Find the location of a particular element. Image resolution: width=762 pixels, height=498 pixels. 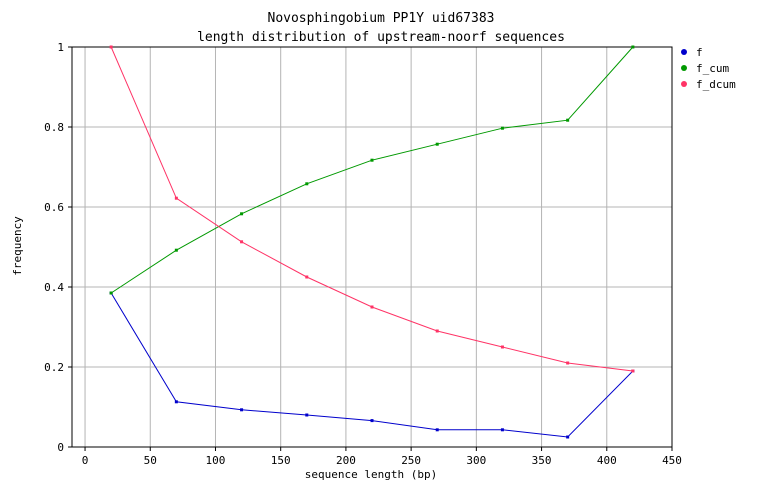

x-tick-label: 450 is located at coordinates (672, 460).